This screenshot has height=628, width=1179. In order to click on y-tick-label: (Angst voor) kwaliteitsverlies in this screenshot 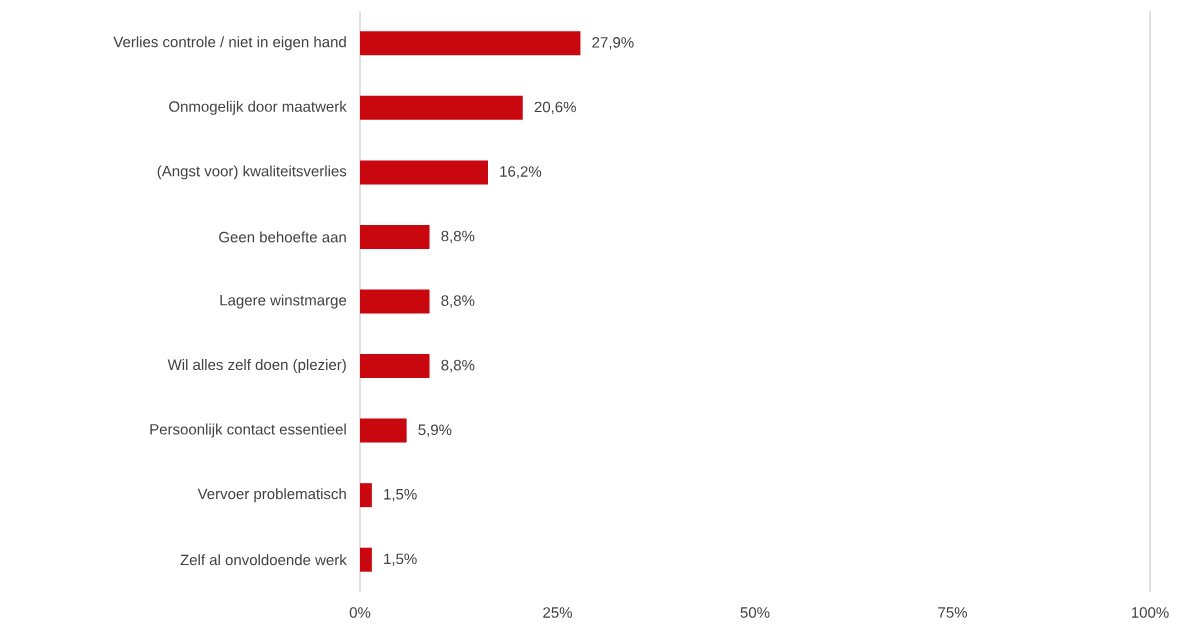, I will do `click(252, 172)`.